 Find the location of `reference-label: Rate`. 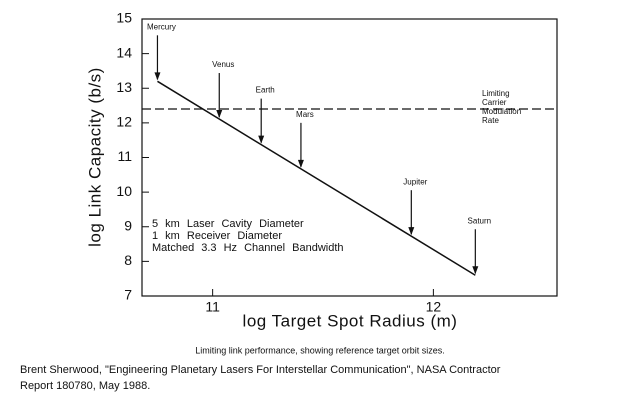

reference-label: Rate is located at coordinates (490, 120).